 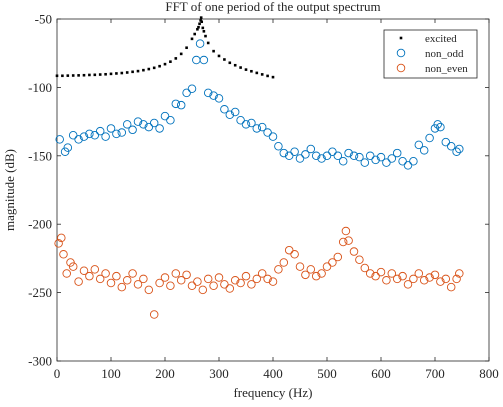 What do you see at coordinates (327, 373) in the screenshot?
I see `x-tick-label: 500` at bounding box center [327, 373].